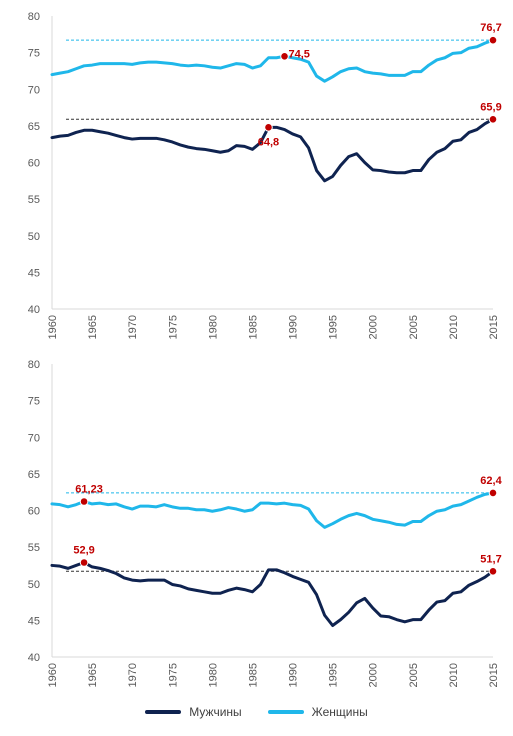 The height and width of the screenshot is (736, 513). What do you see at coordinates (272, 594) in the screenshot?
I see `series-line-men` at bounding box center [272, 594].